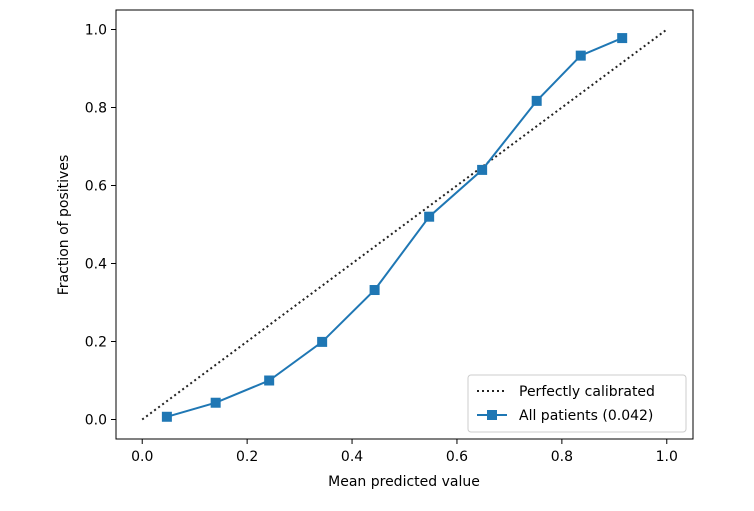  What do you see at coordinates (492, 415) in the screenshot?
I see `legend-marker-all-patients` at bounding box center [492, 415].